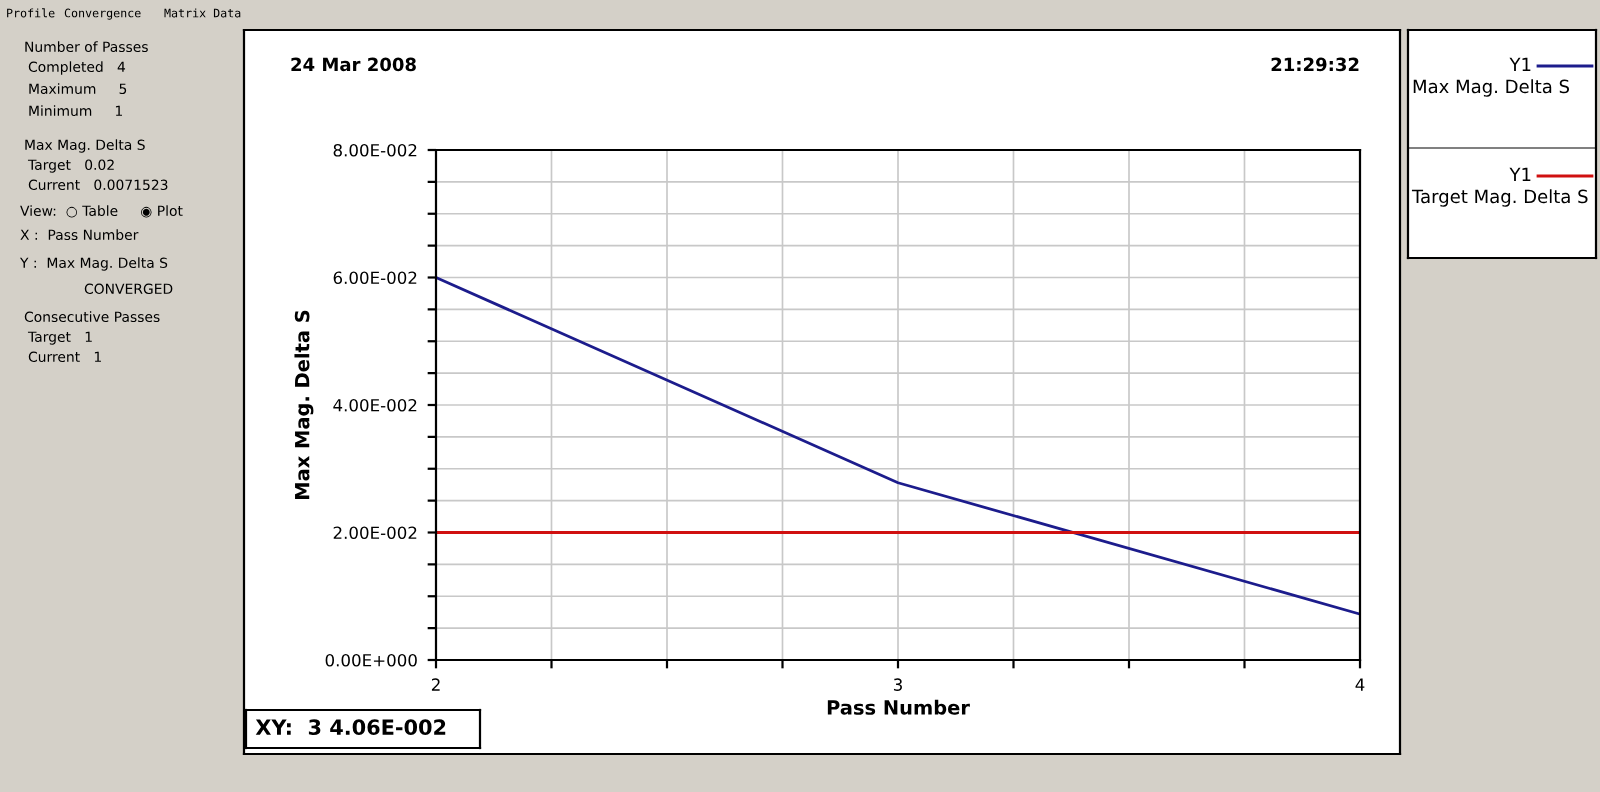  What do you see at coordinates (375, 150) in the screenshot?
I see `y-tick-label: 8.00E-002` at bounding box center [375, 150].